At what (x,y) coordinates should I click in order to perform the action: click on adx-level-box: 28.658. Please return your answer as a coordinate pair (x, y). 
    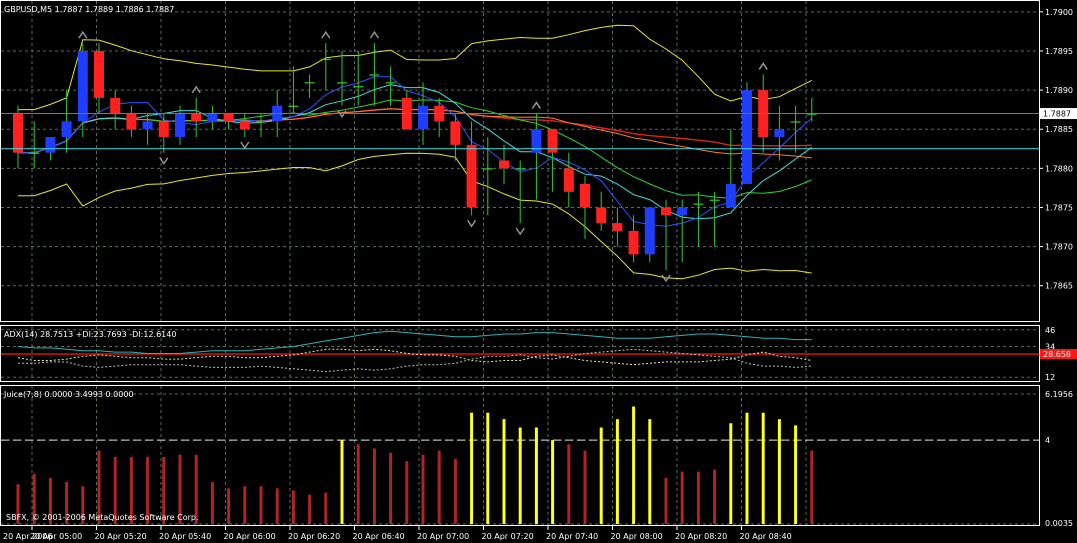
    Looking at the image, I should click on (1058, 353).